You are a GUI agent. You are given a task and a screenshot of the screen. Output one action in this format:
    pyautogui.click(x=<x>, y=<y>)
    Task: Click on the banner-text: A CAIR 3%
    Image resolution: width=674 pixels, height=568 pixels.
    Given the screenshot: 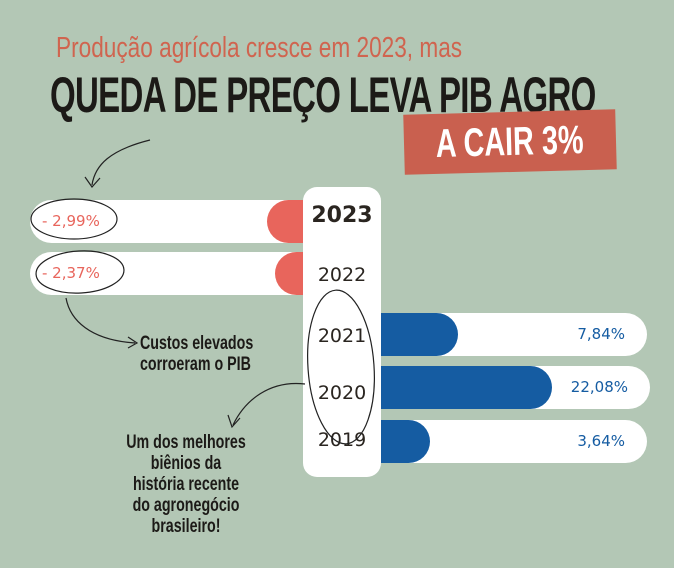 What is the action you would take?
    pyautogui.click(x=510, y=141)
    